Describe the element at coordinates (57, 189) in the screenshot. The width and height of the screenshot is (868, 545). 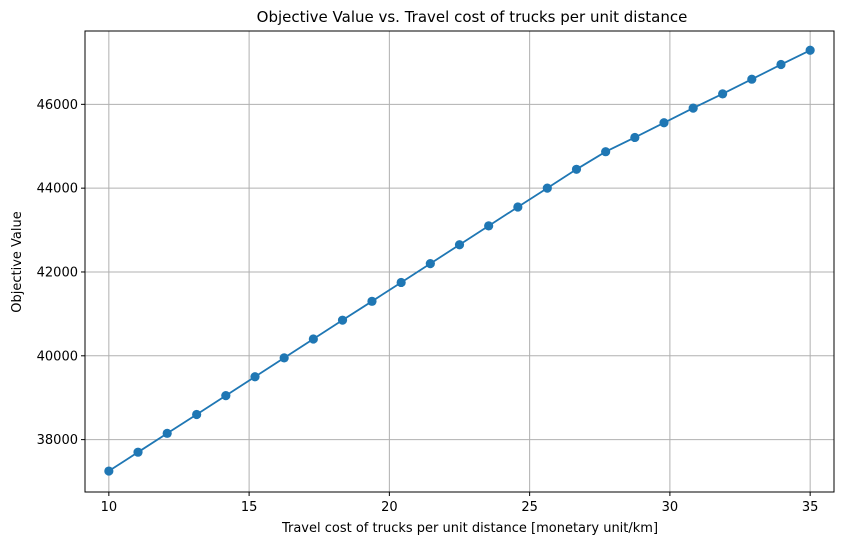
I see `y-tick-label: 44000` at that location.